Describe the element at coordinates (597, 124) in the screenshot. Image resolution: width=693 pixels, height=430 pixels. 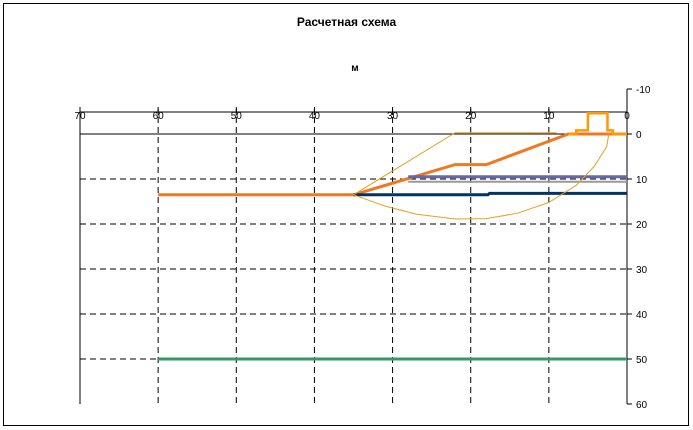
I see `series-structure` at that location.